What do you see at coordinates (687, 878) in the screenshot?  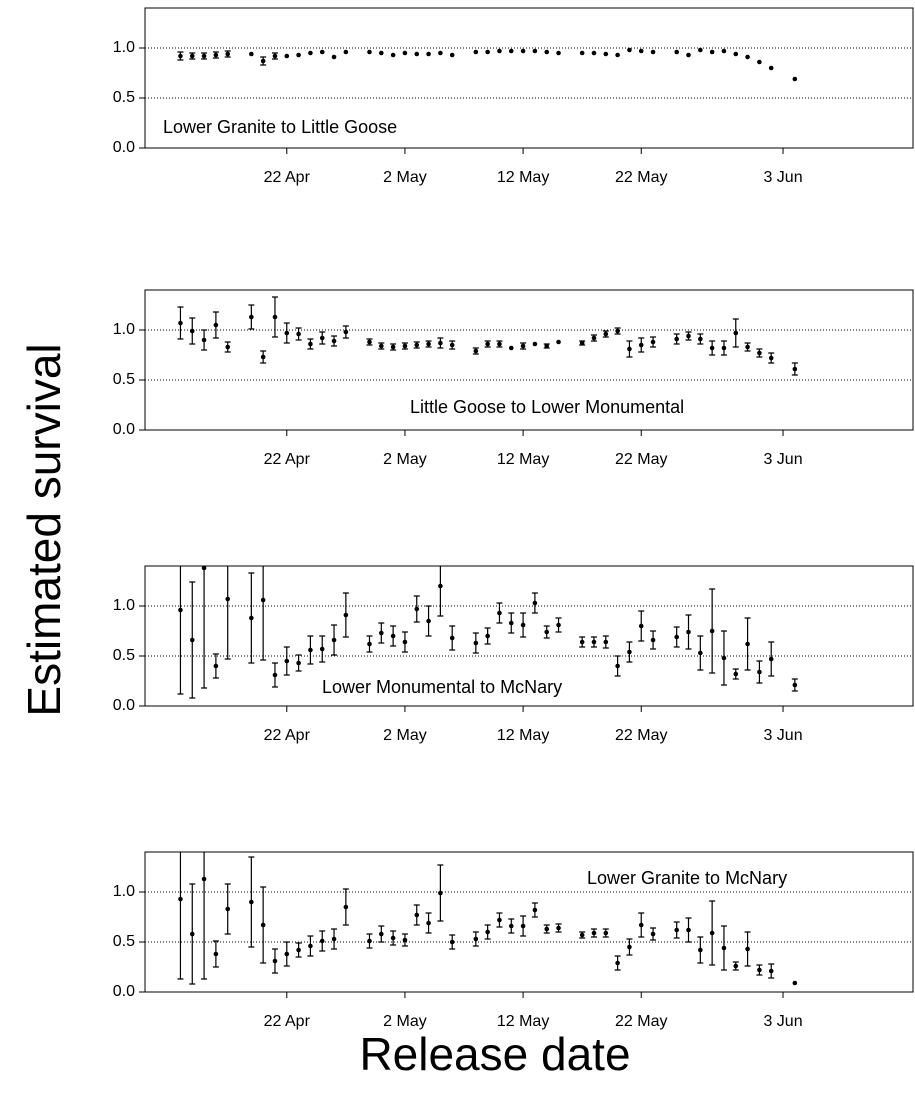 I see `panel-label: Lower Granite to McNary` at bounding box center [687, 878].